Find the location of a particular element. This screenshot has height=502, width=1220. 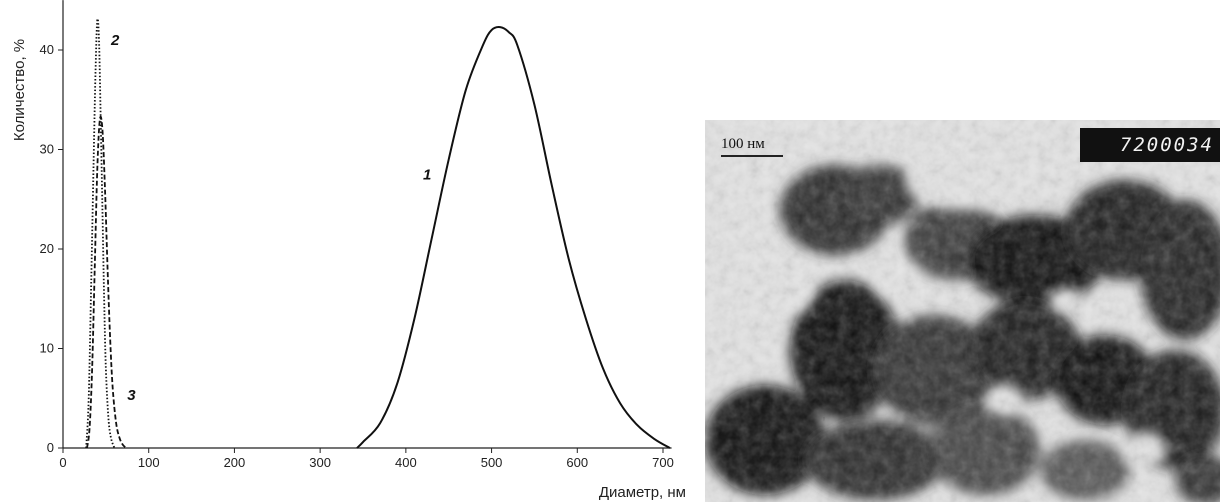

x-tick-label: 100 is located at coordinates (149, 462).